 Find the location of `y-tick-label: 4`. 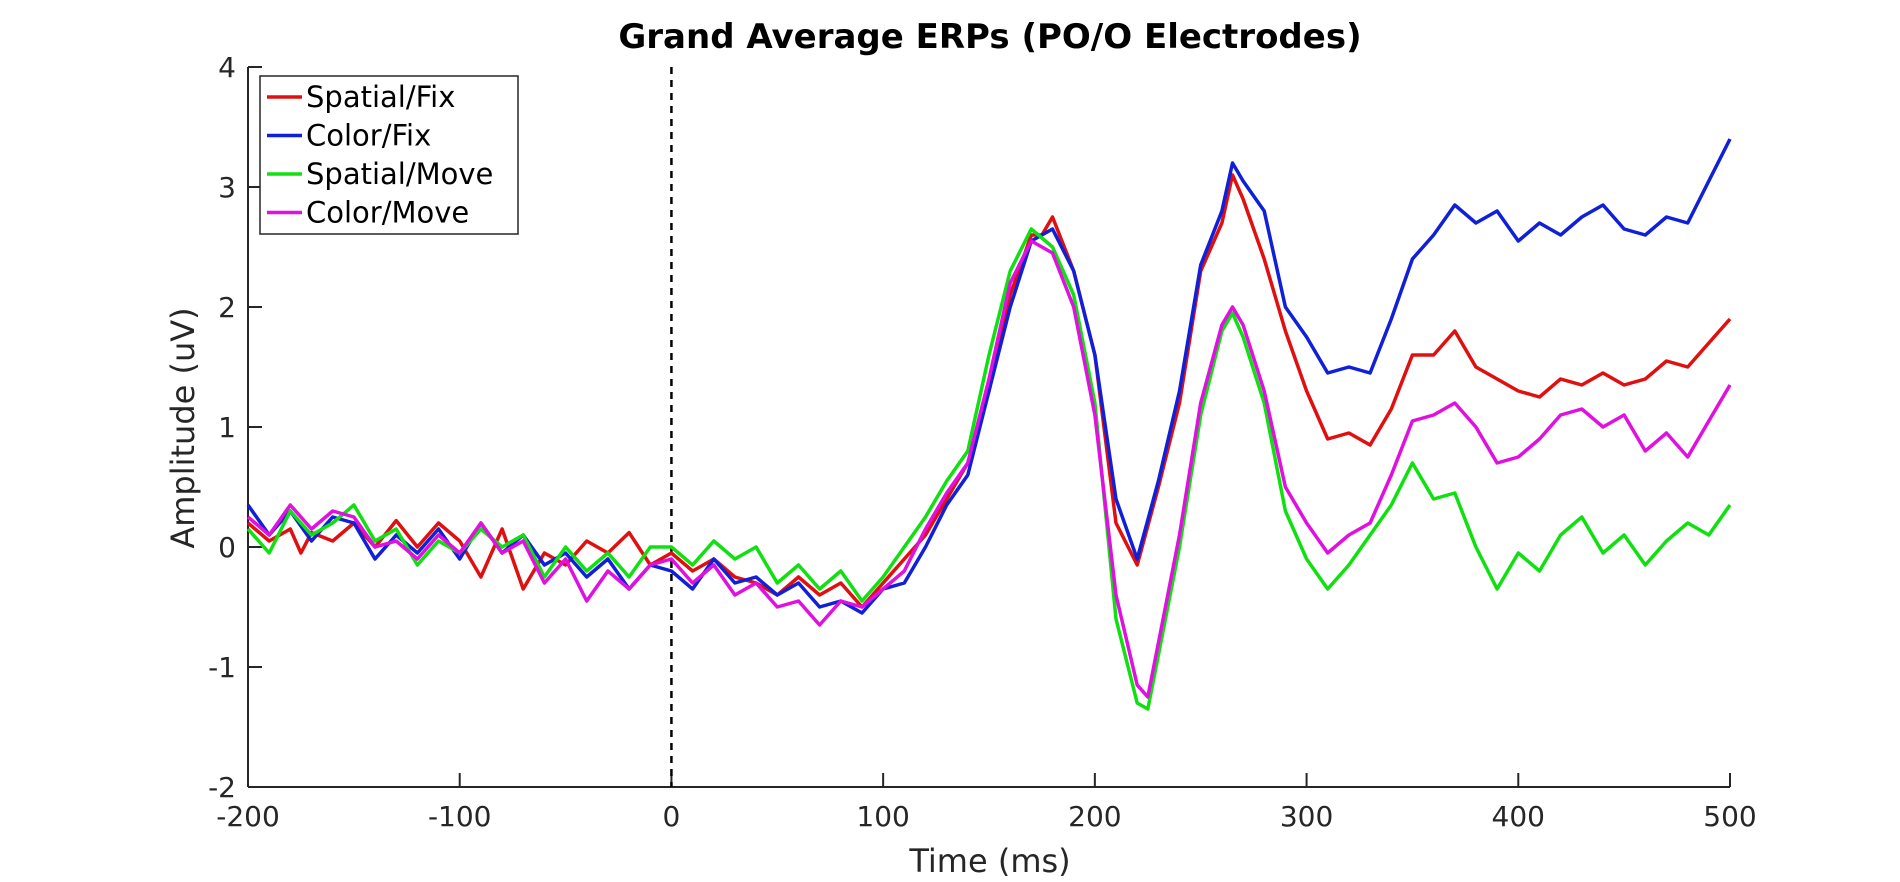

y-tick-label: 4 is located at coordinates (227, 67).